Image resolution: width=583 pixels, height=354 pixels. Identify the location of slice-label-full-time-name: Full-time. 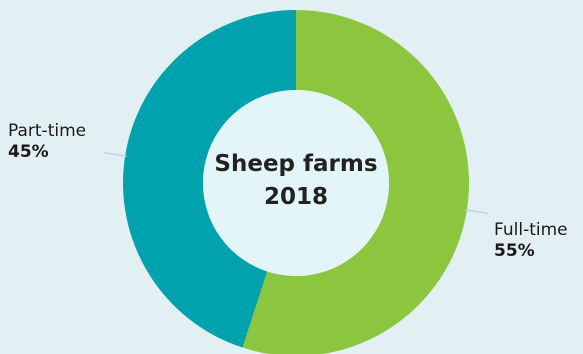
(531, 230).